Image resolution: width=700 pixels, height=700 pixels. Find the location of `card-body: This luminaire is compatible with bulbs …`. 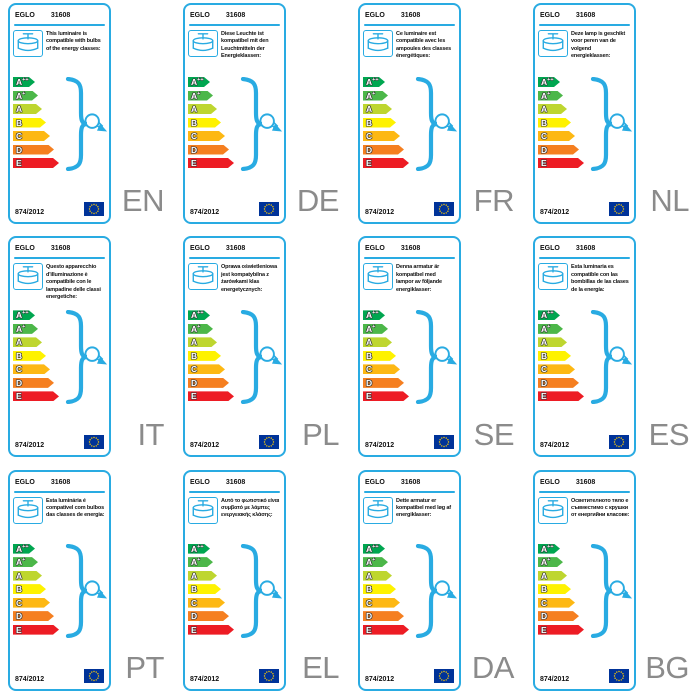

card-body: This luminaire is compatible with bulbs … is located at coordinates (59, 50).